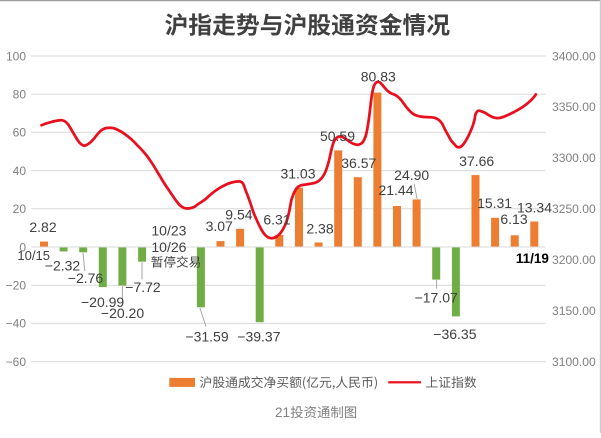  What do you see at coordinates (238, 215) in the screenshot?
I see `svg-text: 9.54` at bounding box center [238, 215].